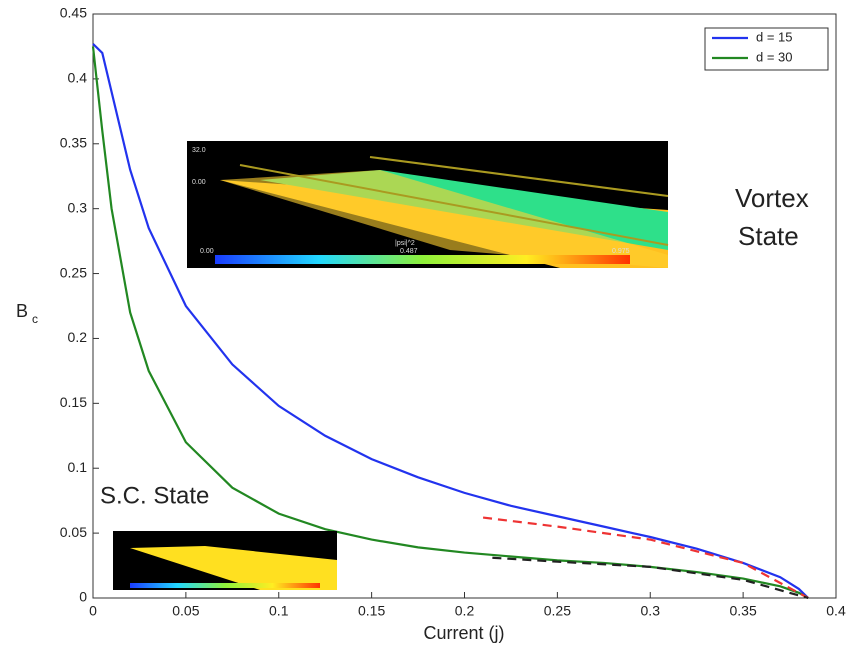 The width and height of the screenshot is (848, 652). I want to click on y-tick-label: 0.45, so click(73, 13).